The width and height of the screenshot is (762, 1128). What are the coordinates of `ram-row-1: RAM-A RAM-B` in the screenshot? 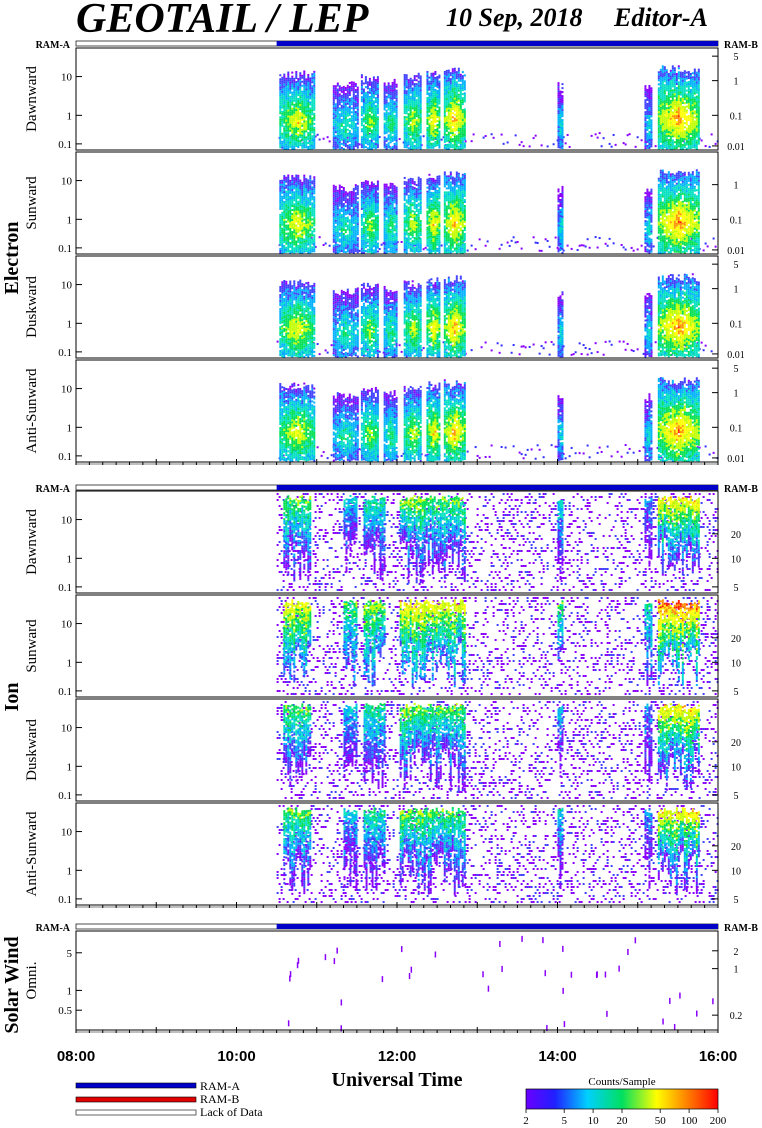 It's located at (397, 45).